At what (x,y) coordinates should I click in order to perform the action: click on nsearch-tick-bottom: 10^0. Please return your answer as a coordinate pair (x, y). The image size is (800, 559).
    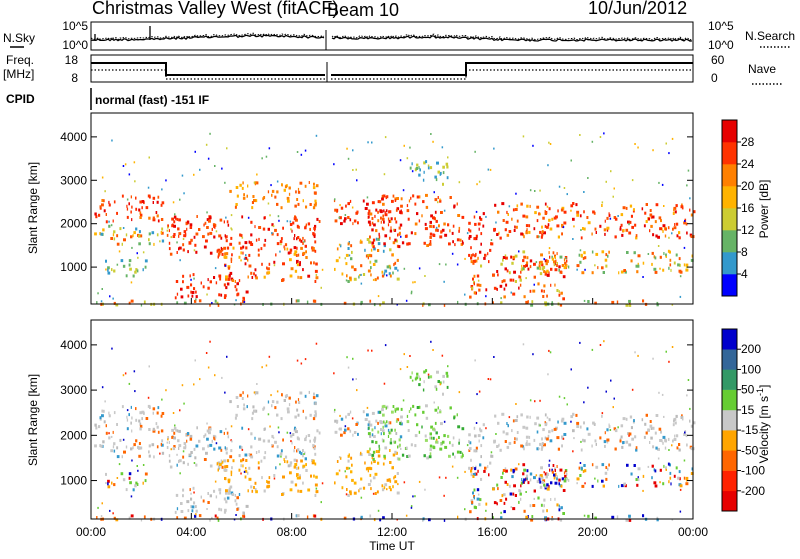
    Looking at the image, I should click on (721, 45).